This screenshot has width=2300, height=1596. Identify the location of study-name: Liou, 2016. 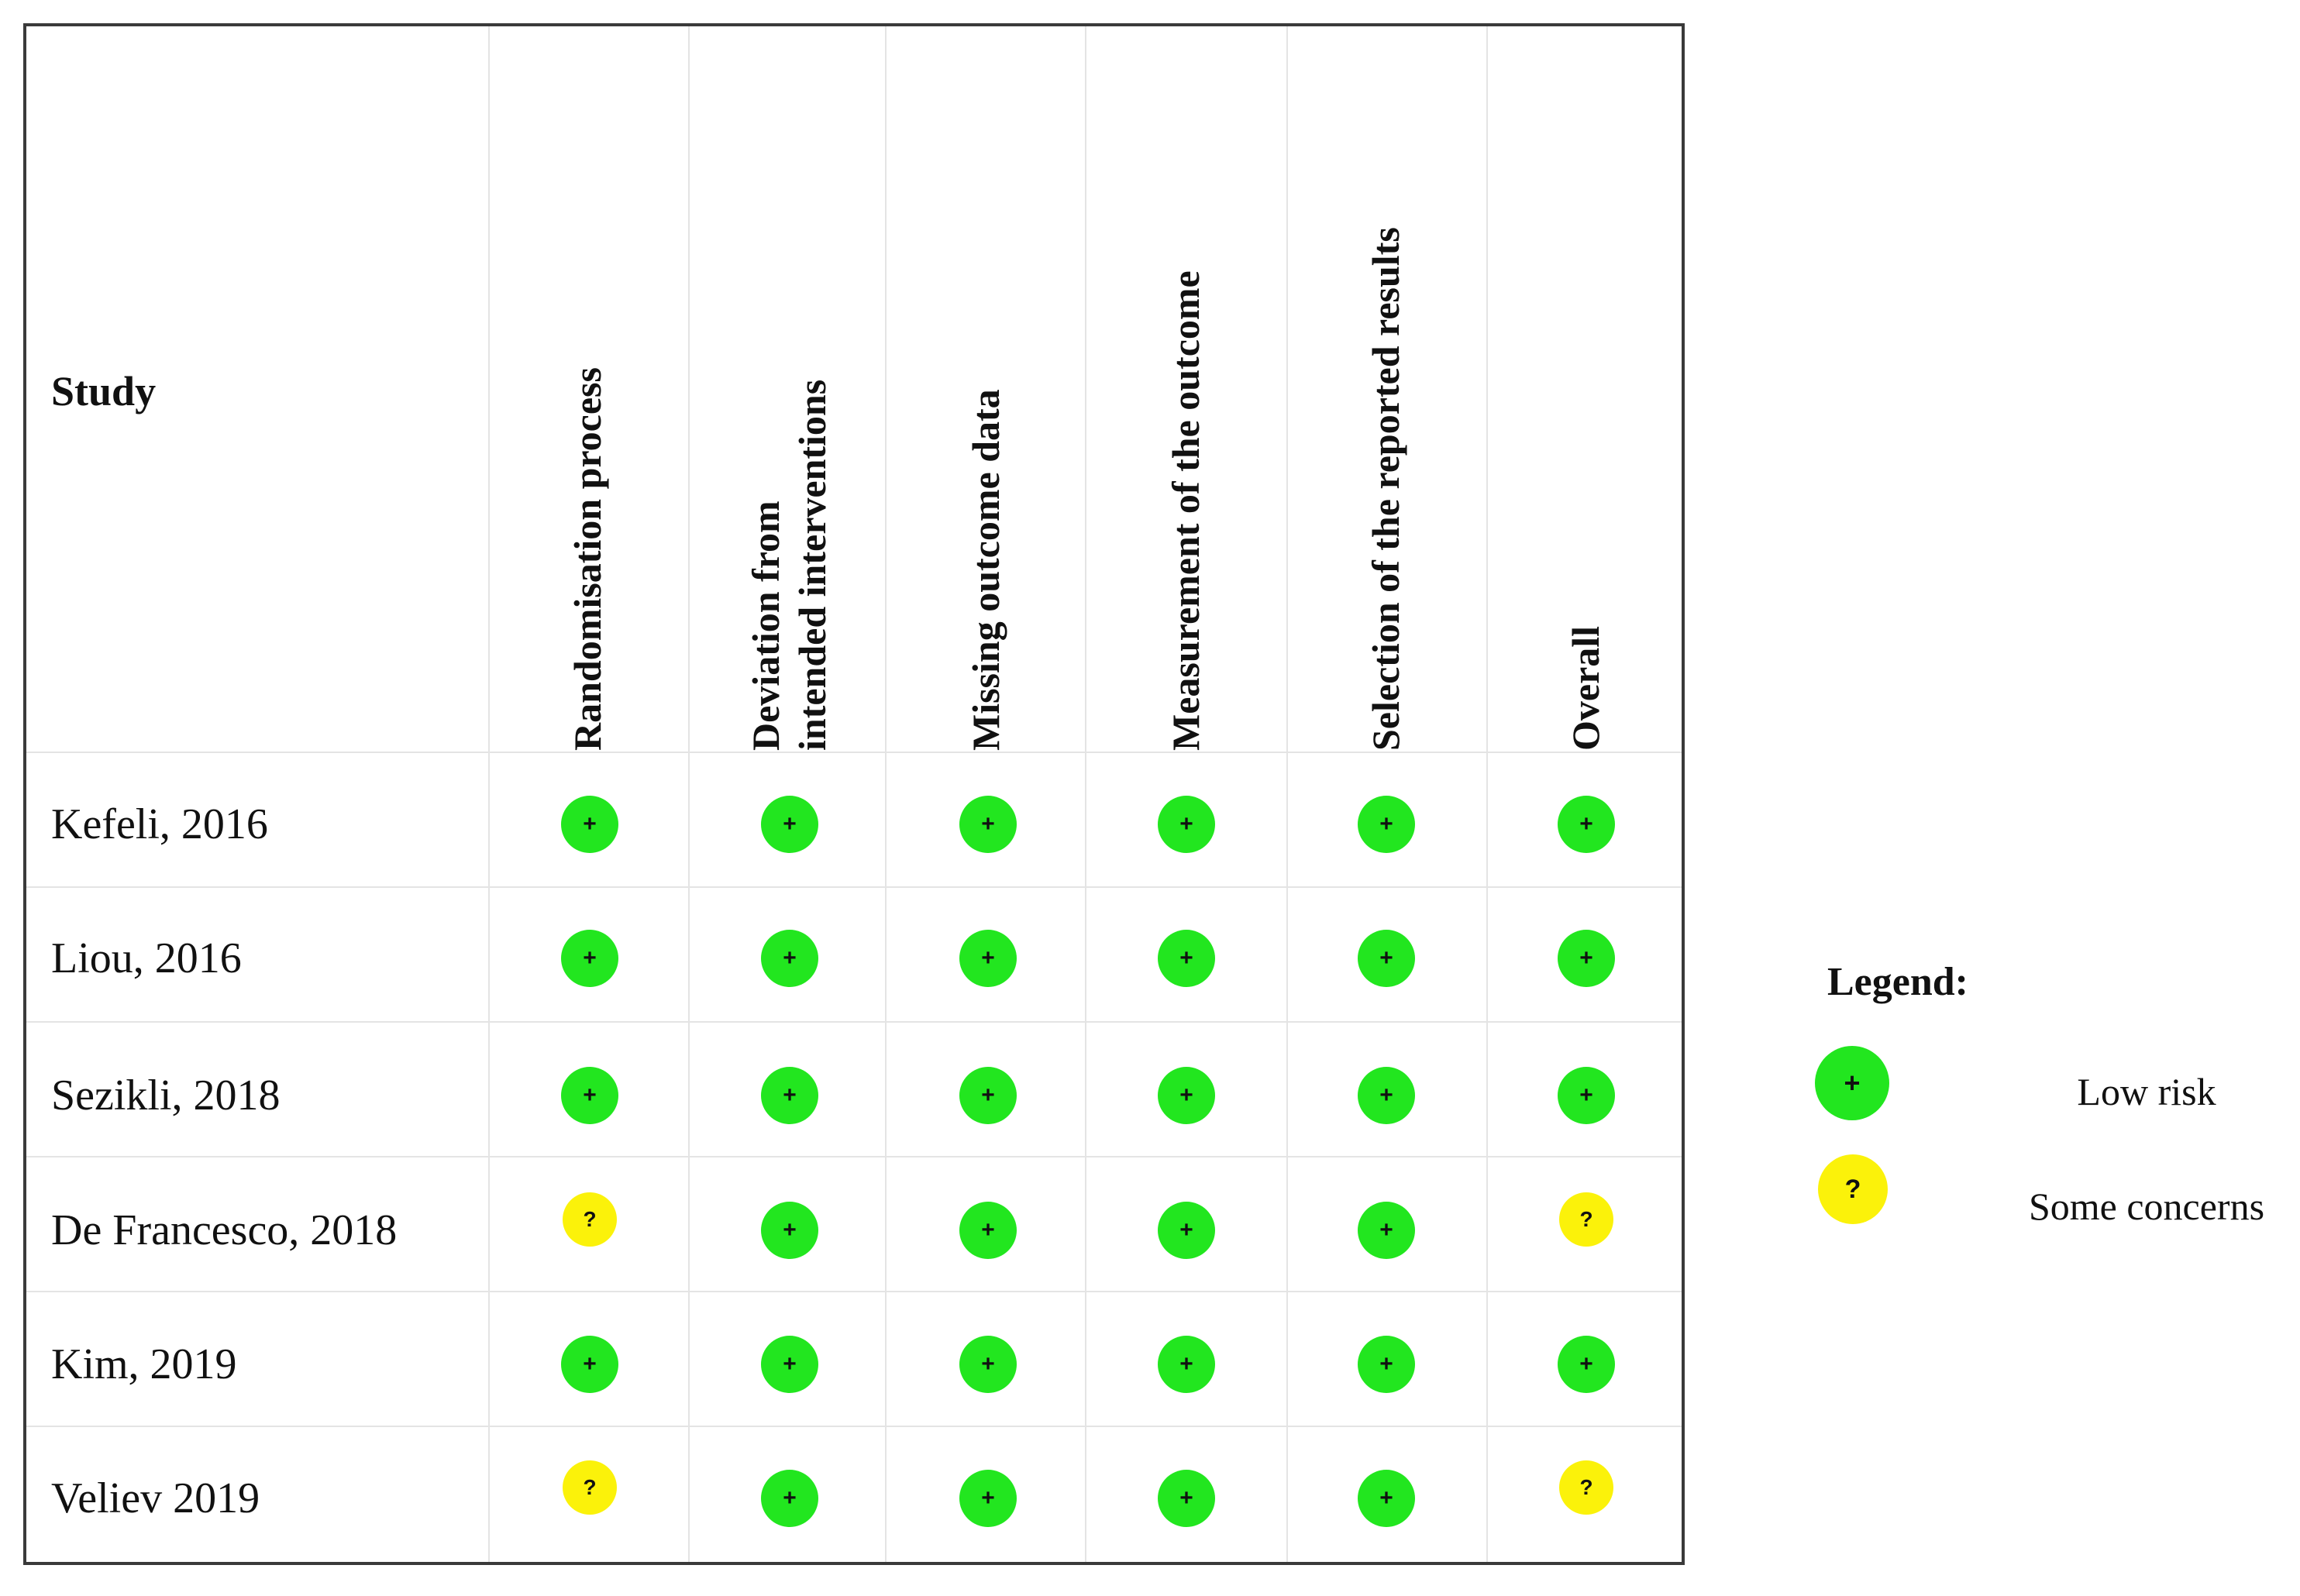
(147, 958).